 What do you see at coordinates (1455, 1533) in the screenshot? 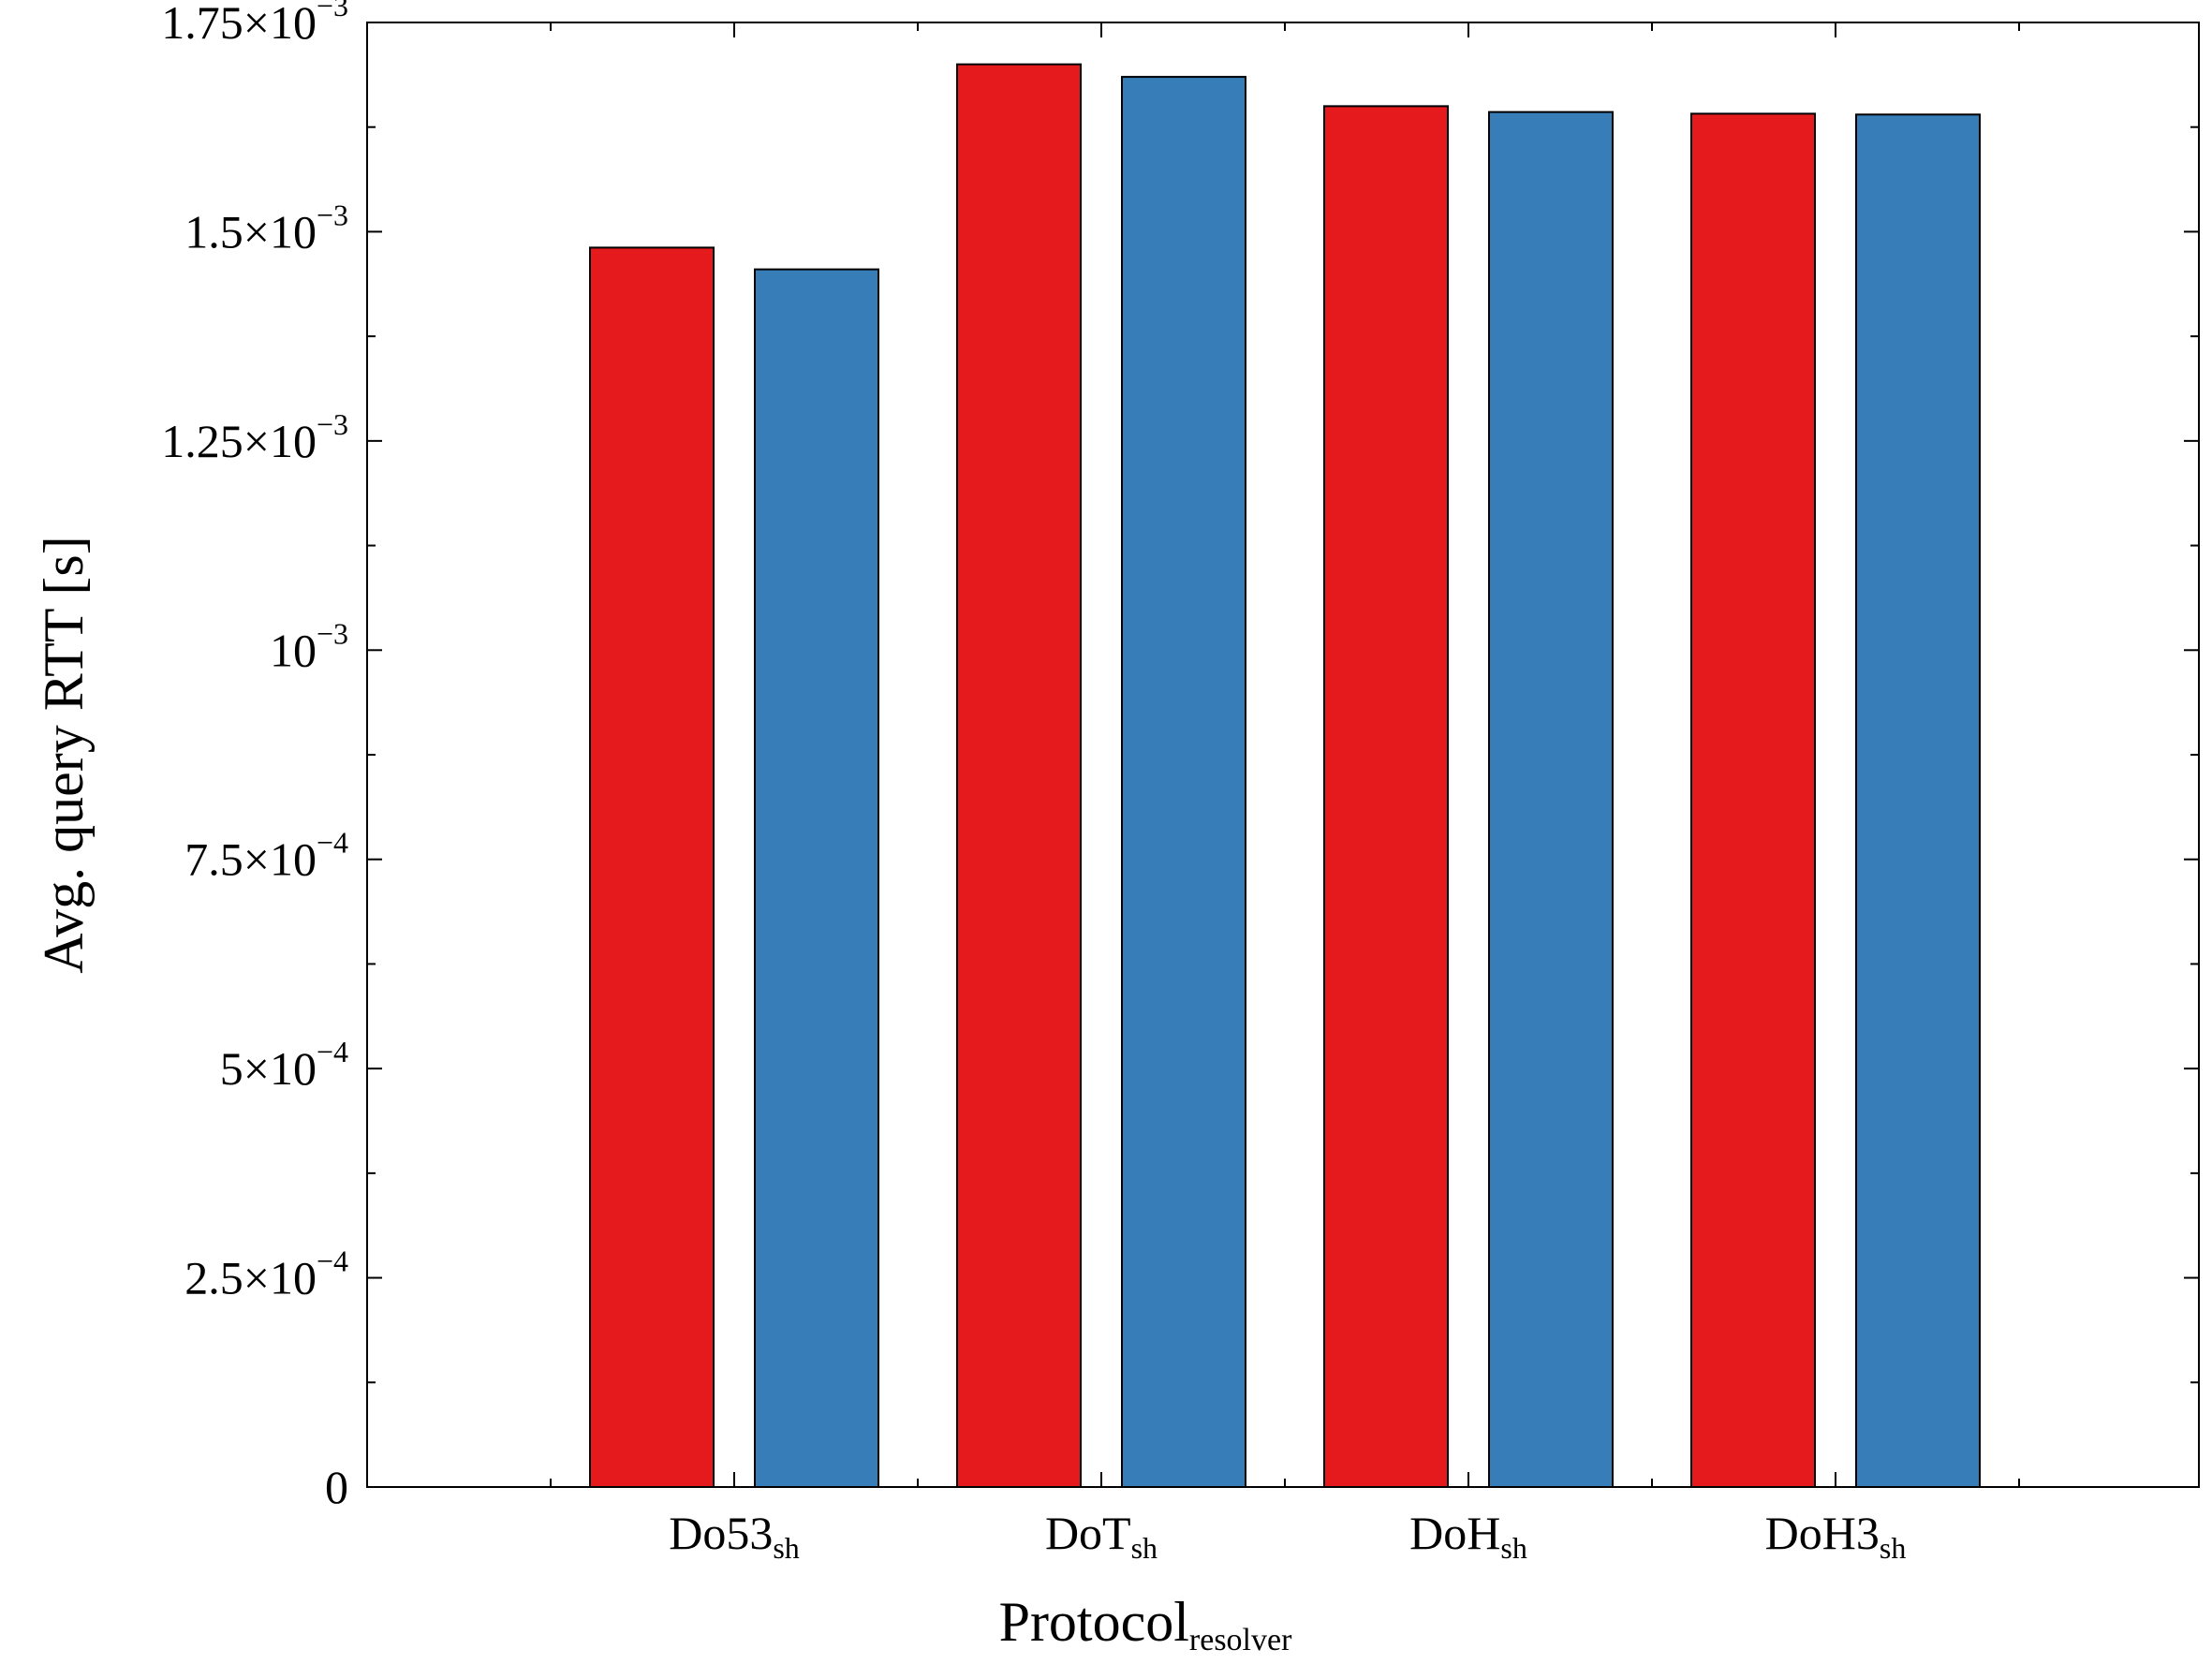
I see `x-tick-label-base: DoH` at bounding box center [1455, 1533].